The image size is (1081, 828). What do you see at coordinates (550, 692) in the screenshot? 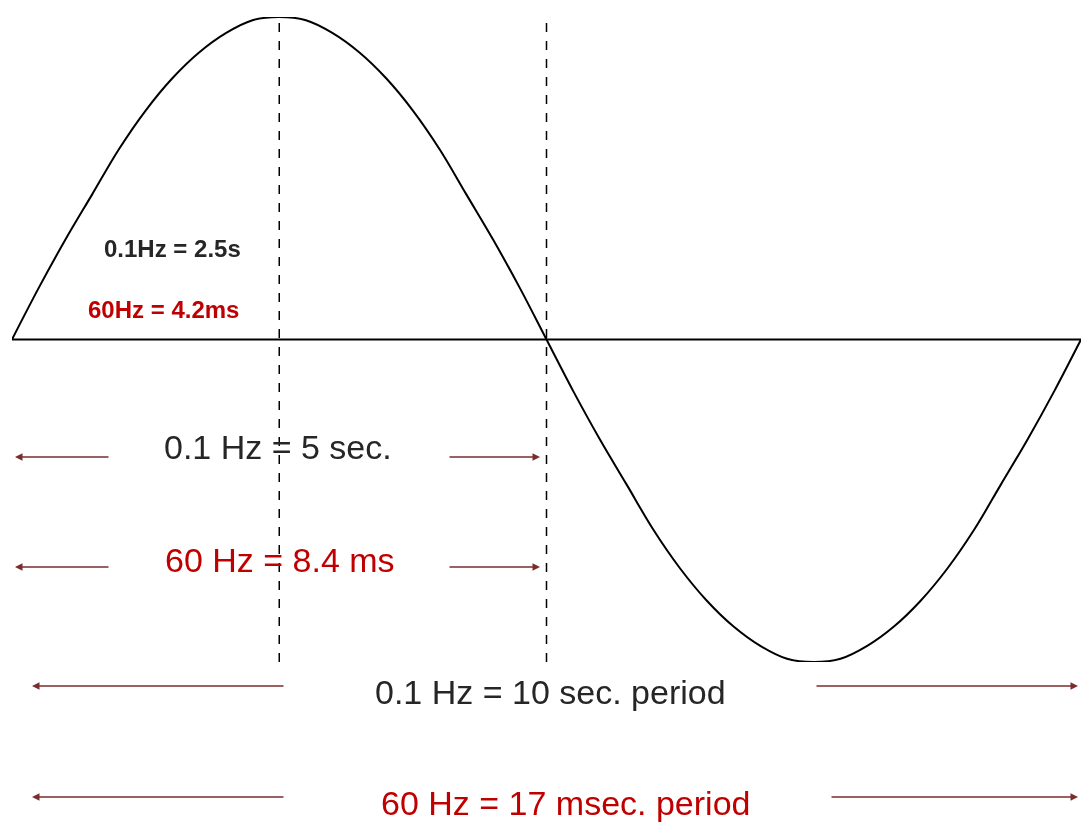
I see `text: 0.1 Hz = 10 sec. period` at bounding box center [550, 692].